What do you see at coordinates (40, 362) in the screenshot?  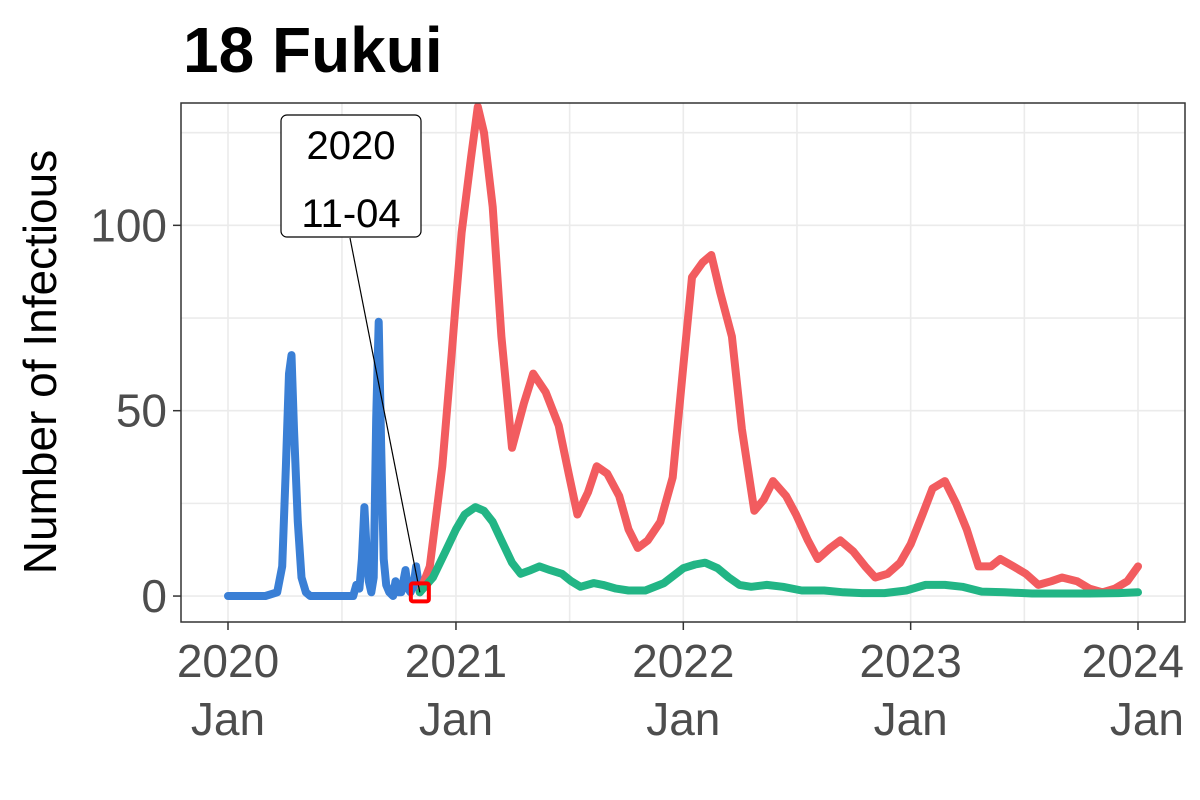 I see `y-axis-label: Number of Infectious` at bounding box center [40, 362].